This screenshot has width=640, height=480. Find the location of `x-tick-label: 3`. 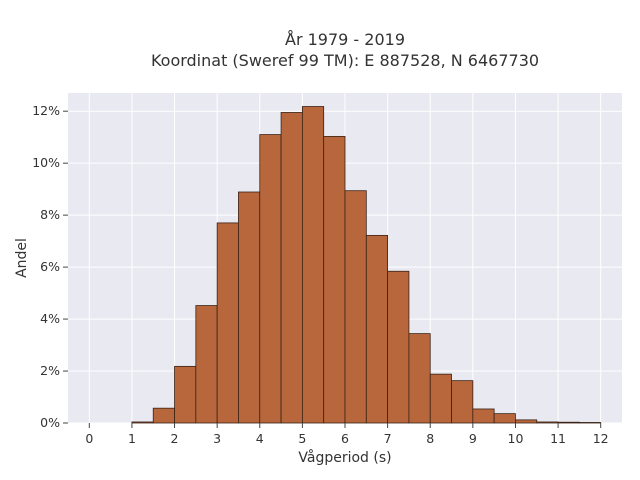

x-tick-label: 3 is located at coordinates (217, 438).